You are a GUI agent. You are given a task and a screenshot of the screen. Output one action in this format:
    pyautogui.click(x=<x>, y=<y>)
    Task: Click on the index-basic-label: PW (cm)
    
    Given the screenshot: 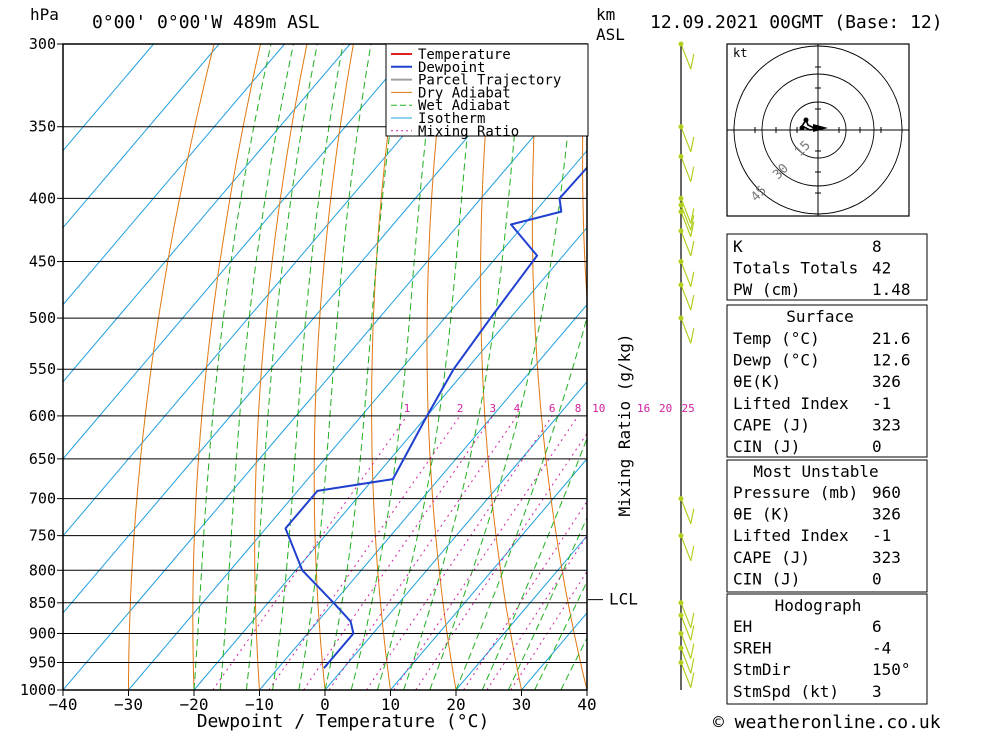 What is the action you would take?
    pyautogui.click(x=766, y=289)
    